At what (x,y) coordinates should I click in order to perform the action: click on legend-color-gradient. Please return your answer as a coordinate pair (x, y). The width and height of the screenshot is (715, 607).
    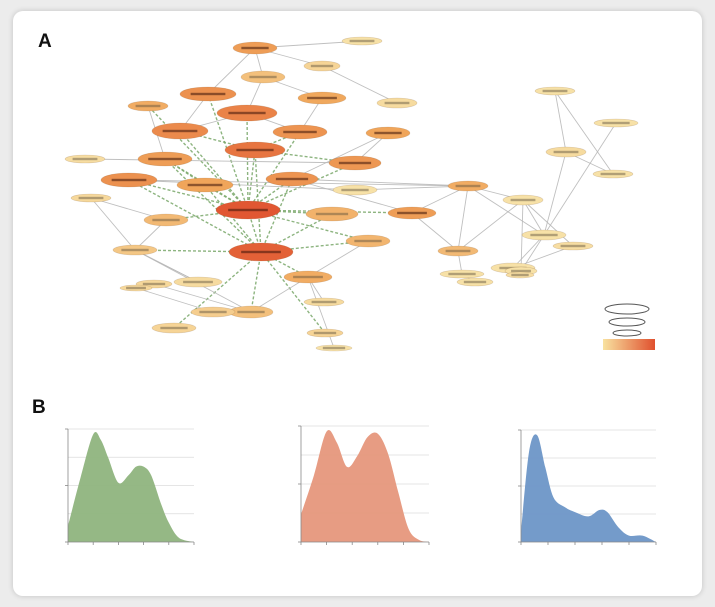
    Looking at the image, I should click on (629, 344).